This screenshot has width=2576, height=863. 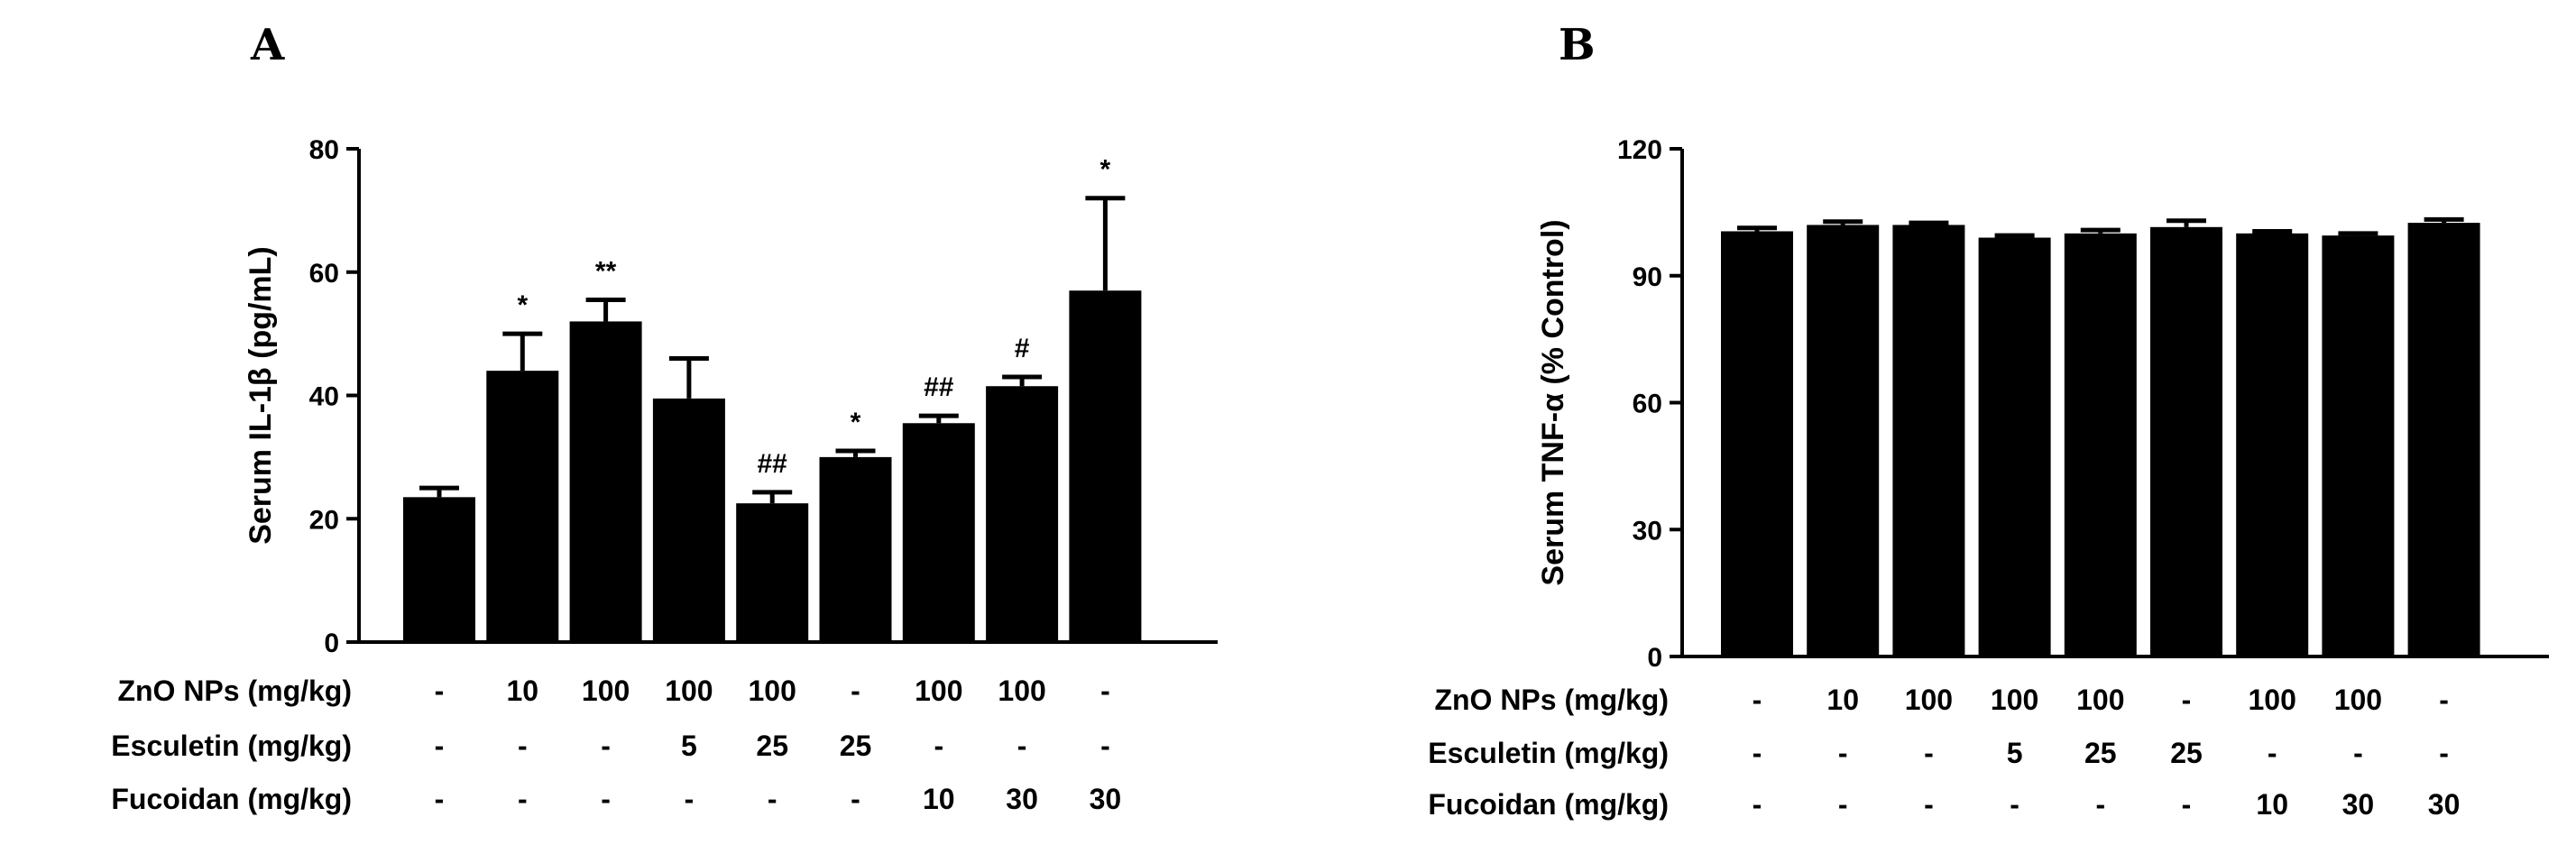 What do you see at coordinates (1549, 753) in the screenshot?
I see `panel-b-treatment-row-label: Esculetin (mg/kg)` at bounding box center [1549, 753].